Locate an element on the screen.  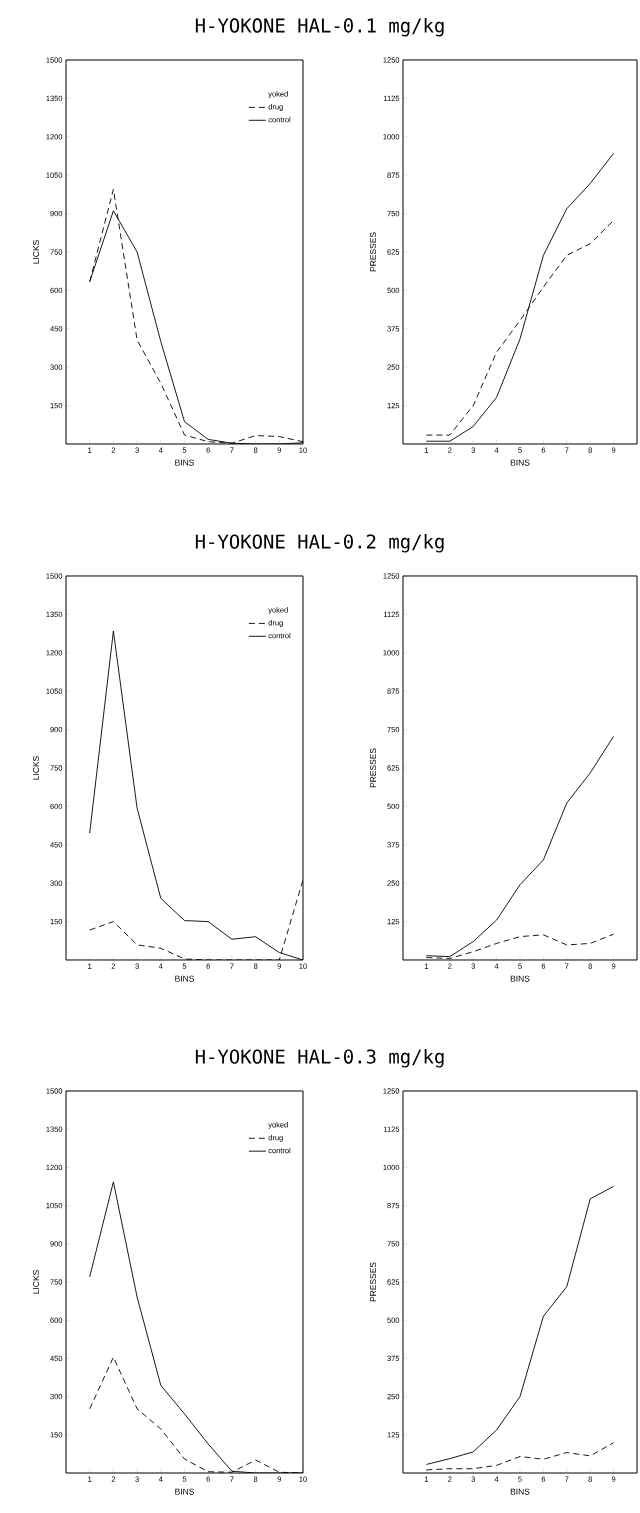
chart-title: H-YOKONE HAL-0.1 mg/kg is located at coordinates (319, 27).